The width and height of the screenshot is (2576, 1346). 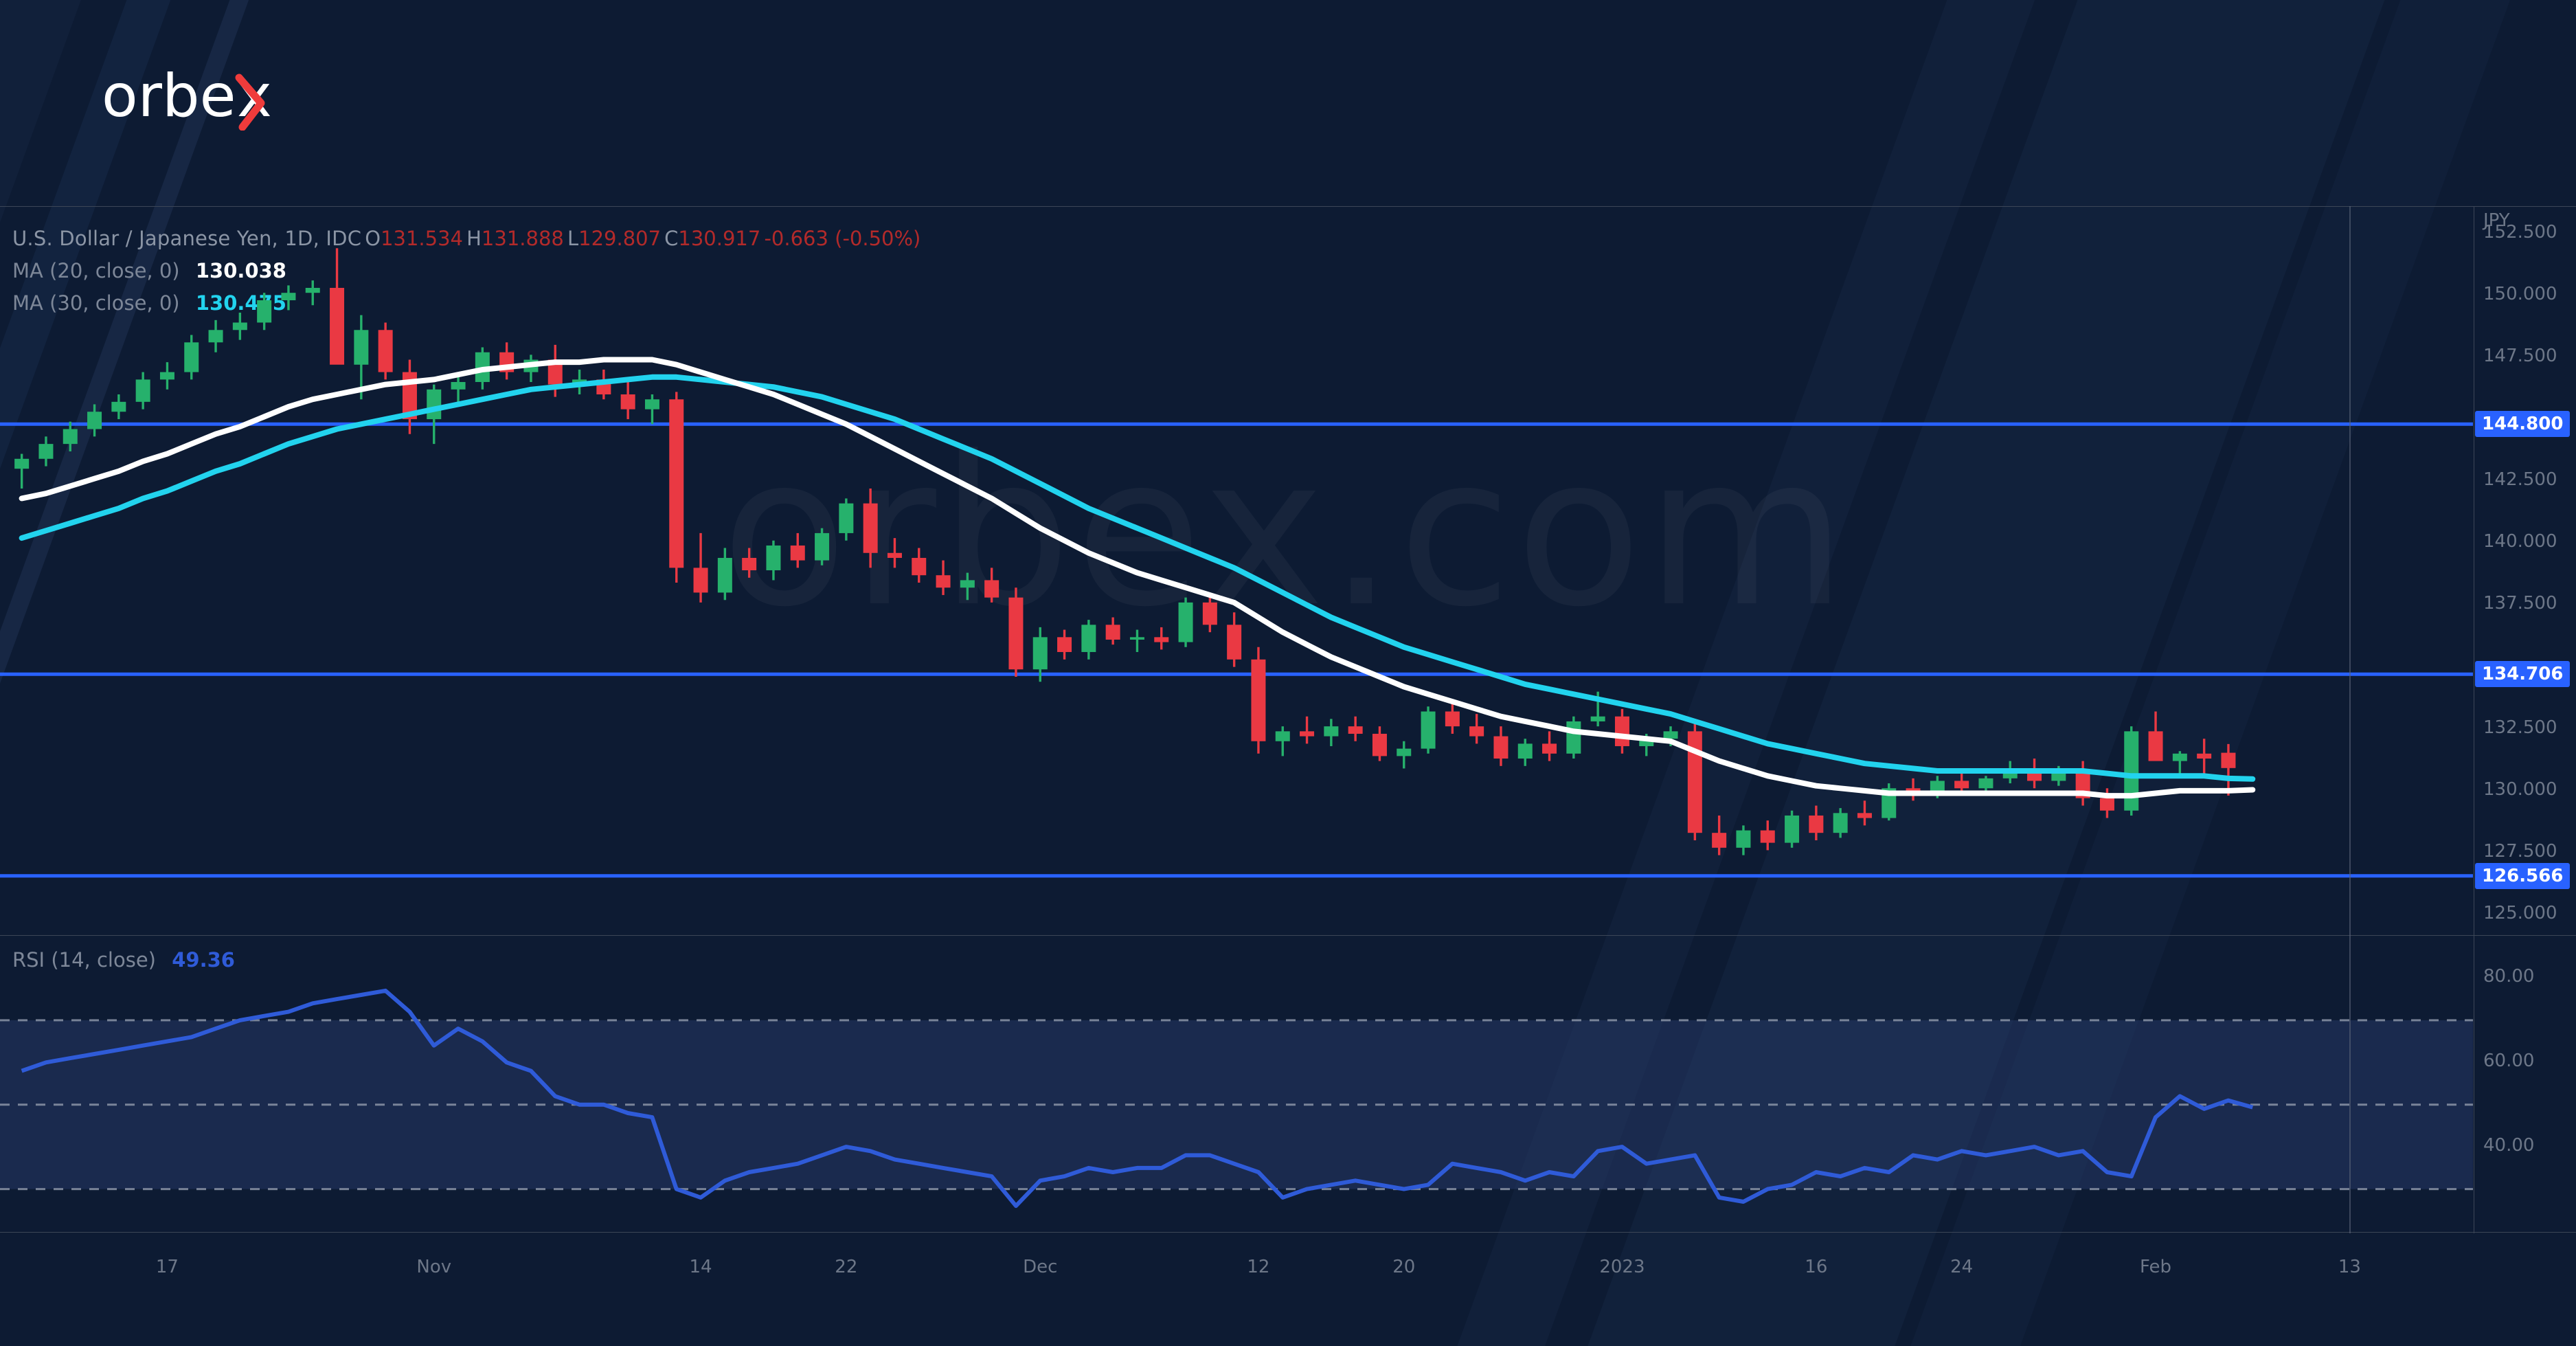 What do you see at coordinates (2509, 976) in the screenshot?
I see `rsi-tick: 80.00` at bounding box center [2509, 976].